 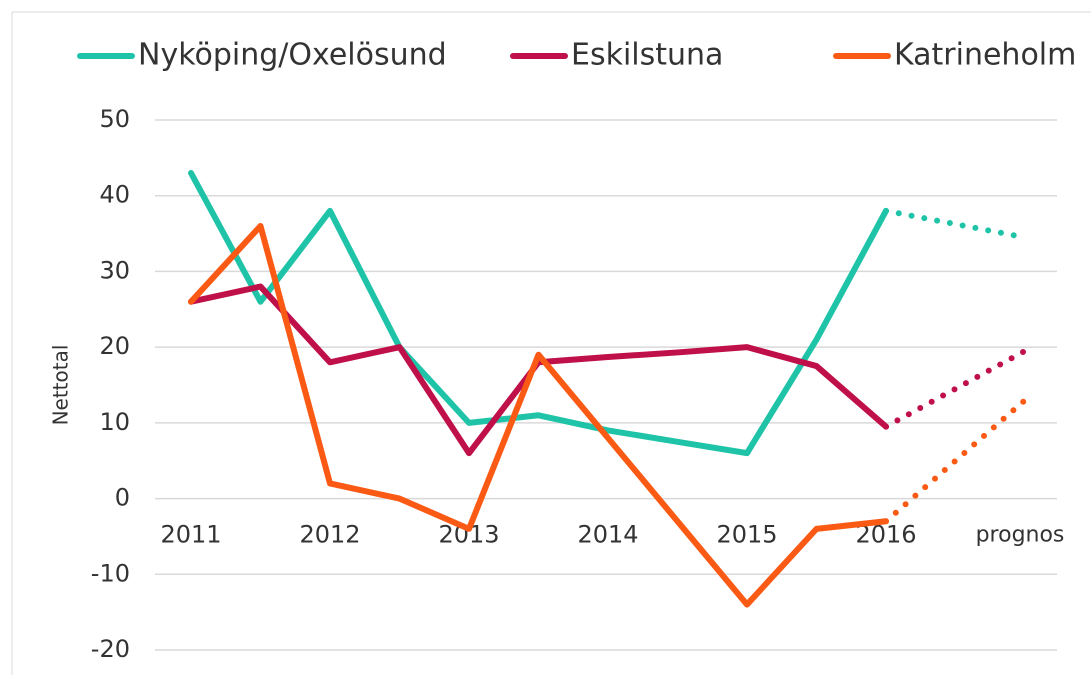 I want to click on legend-label: Katrineholm, so click(x=985, y=55).